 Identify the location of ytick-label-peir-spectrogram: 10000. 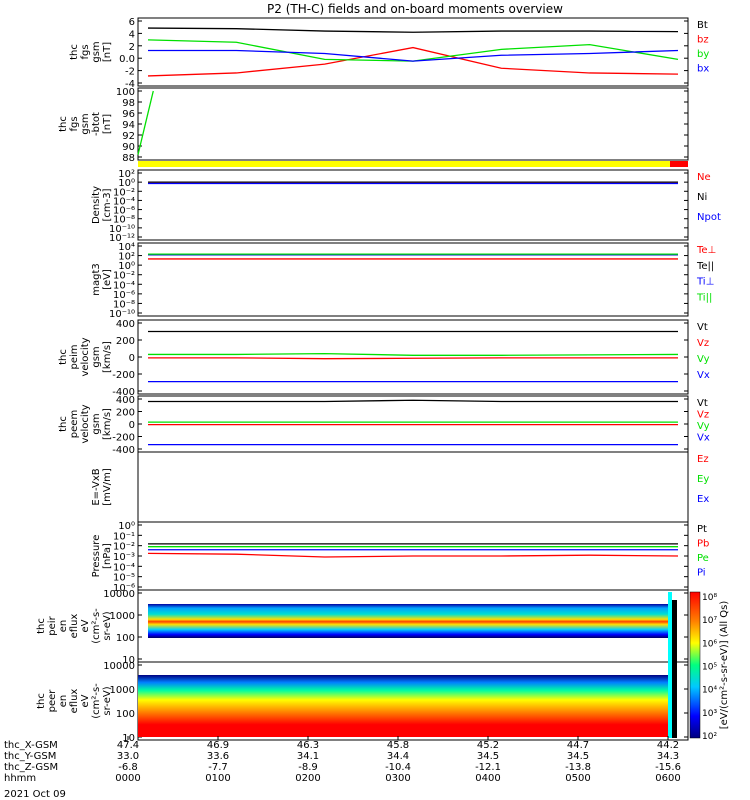
(119, 594).